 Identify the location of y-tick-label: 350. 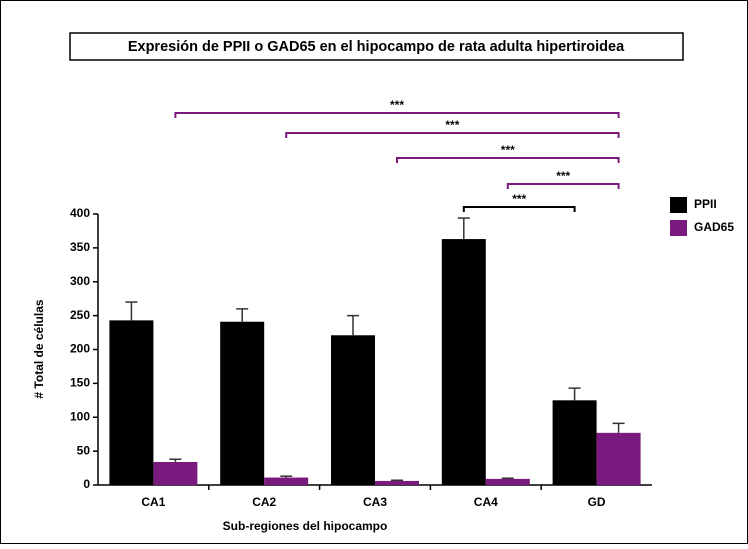
(80, 247).